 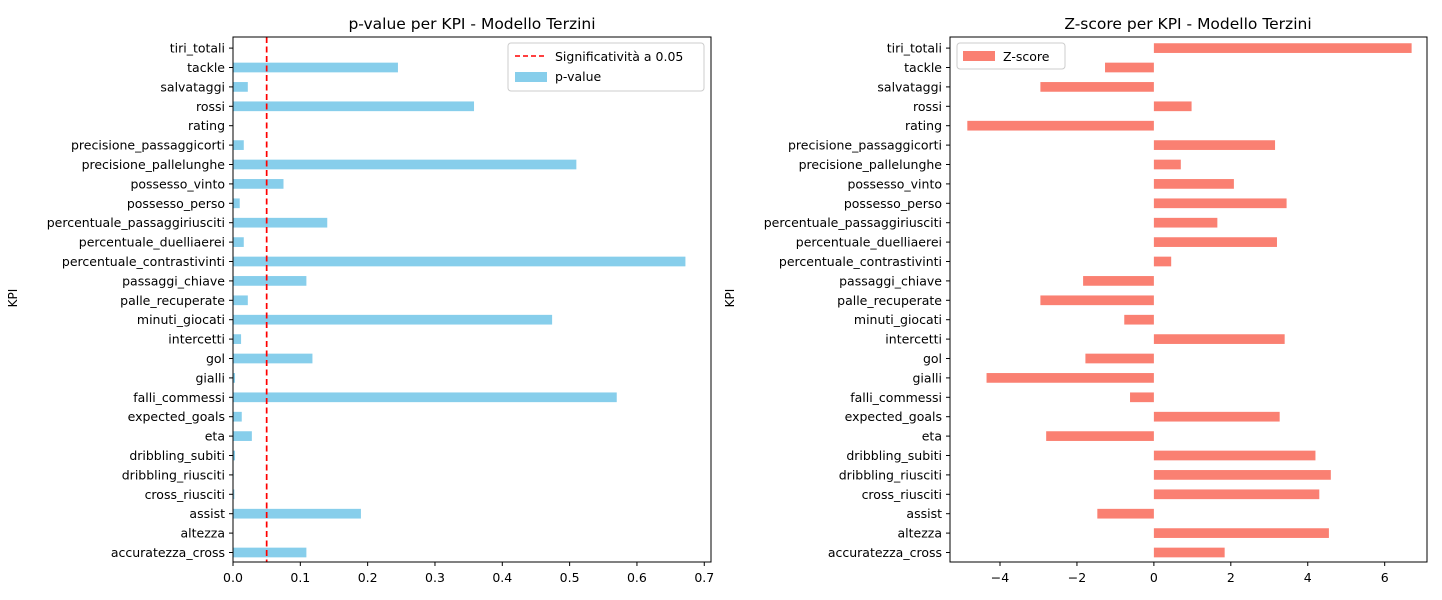 What do you see at coordinates (909, 86) in the screenshot?
I see `zscore-category-label: salvataggi` at bounding box center [909, 86].